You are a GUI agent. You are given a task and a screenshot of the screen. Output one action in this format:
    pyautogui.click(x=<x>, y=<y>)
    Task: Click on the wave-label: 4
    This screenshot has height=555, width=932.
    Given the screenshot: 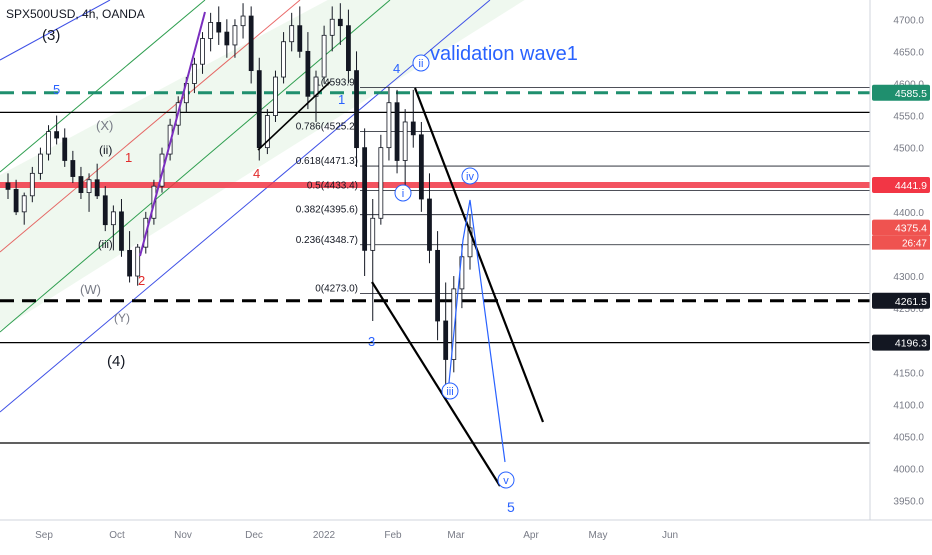 What is the action you would take?
    pyautogui.click(x=256, y=173)
    